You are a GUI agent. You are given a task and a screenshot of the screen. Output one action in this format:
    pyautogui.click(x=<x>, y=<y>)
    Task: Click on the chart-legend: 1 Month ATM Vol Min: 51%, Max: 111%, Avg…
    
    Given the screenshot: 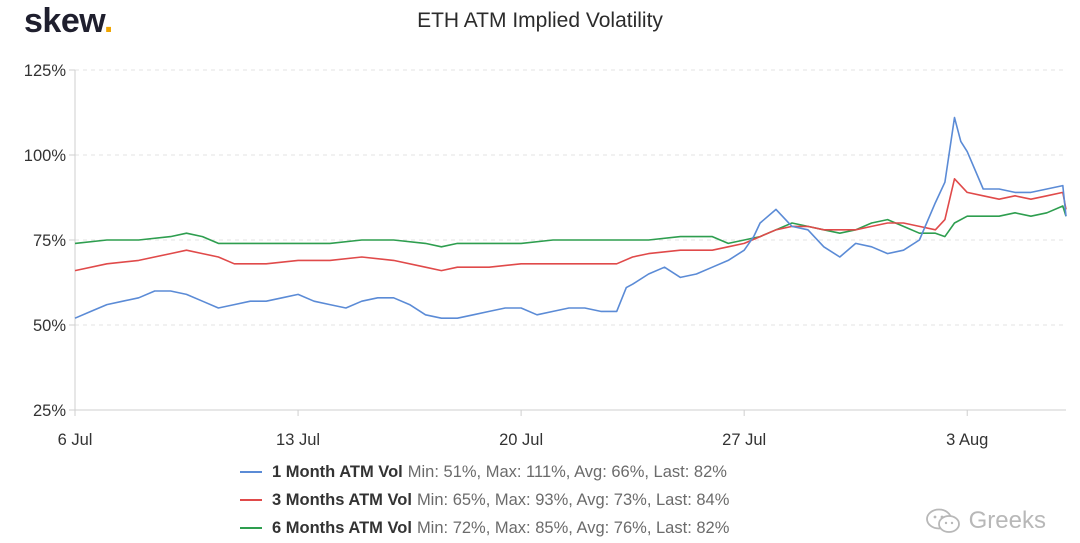 What is the action you would take?
    pyautogui.click(x=484, y=500)
    